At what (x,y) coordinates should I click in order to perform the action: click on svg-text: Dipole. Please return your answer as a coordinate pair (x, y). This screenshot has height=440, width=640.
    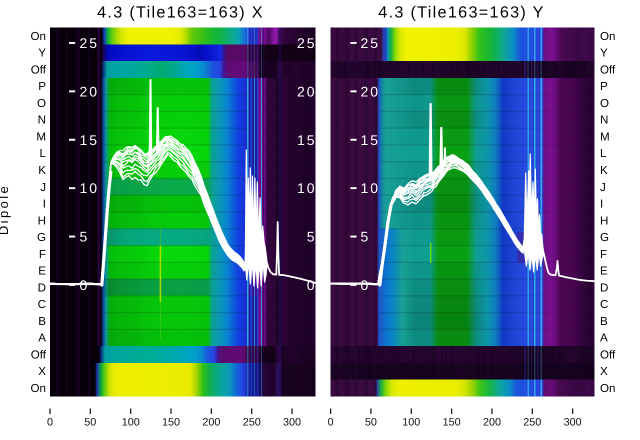
    Looking at the image, I should click on (5, 209).